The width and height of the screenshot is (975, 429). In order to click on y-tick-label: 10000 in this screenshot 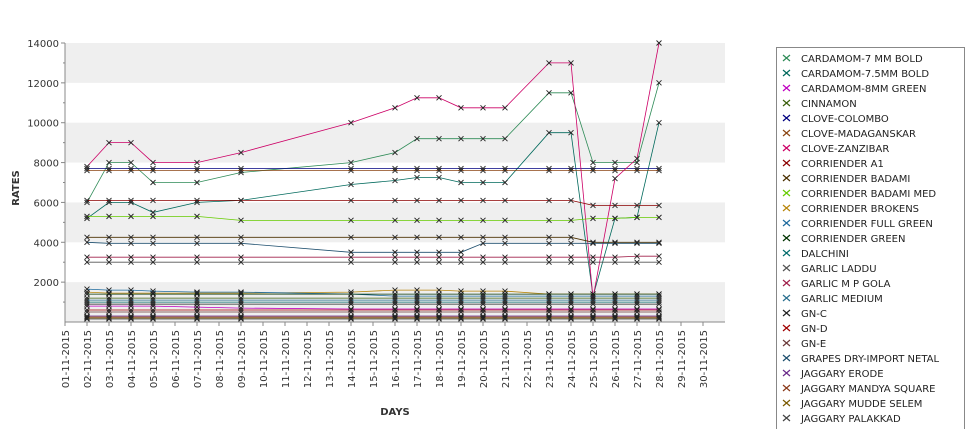, I will do `click(43, 124)`.